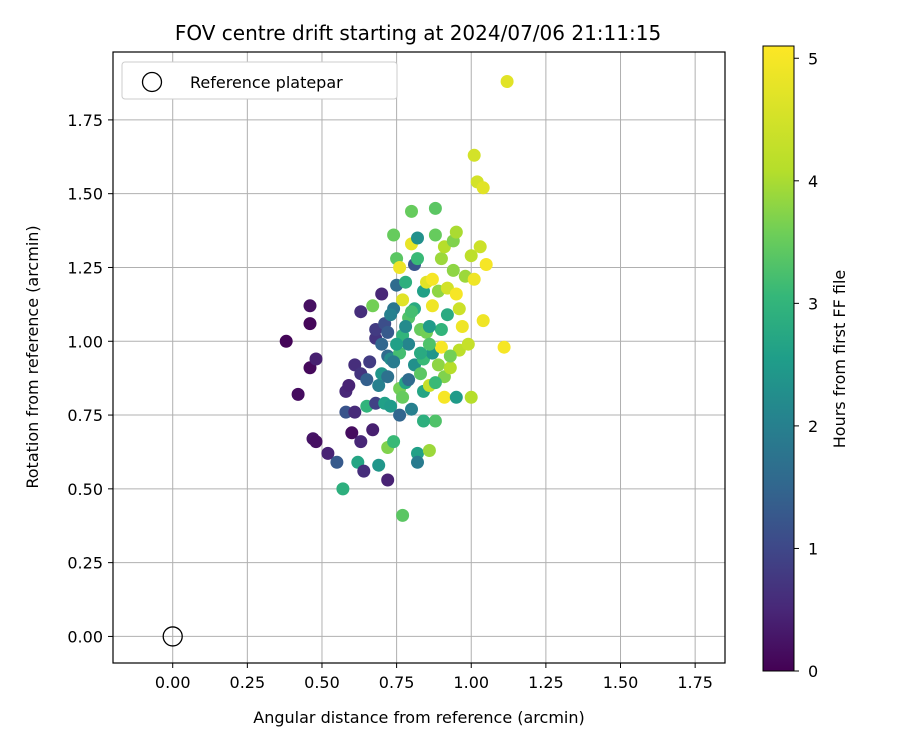 This screenshot has height=750, width=900. Describe the element at coordinates (90, 378) in the screenshot. I see `y-axis-ticks: 0.00 0.25 0.50 0.75 1.00 1.25 1.50 1.75` at that location.